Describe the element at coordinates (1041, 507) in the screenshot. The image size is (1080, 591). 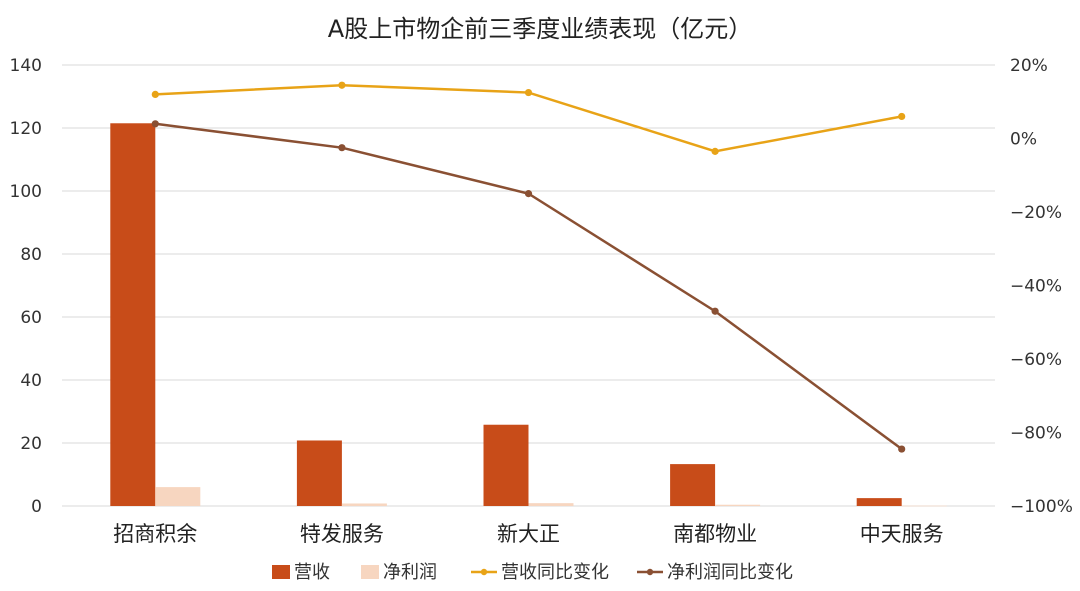
I see `right-tick-label: −100%` at that location.